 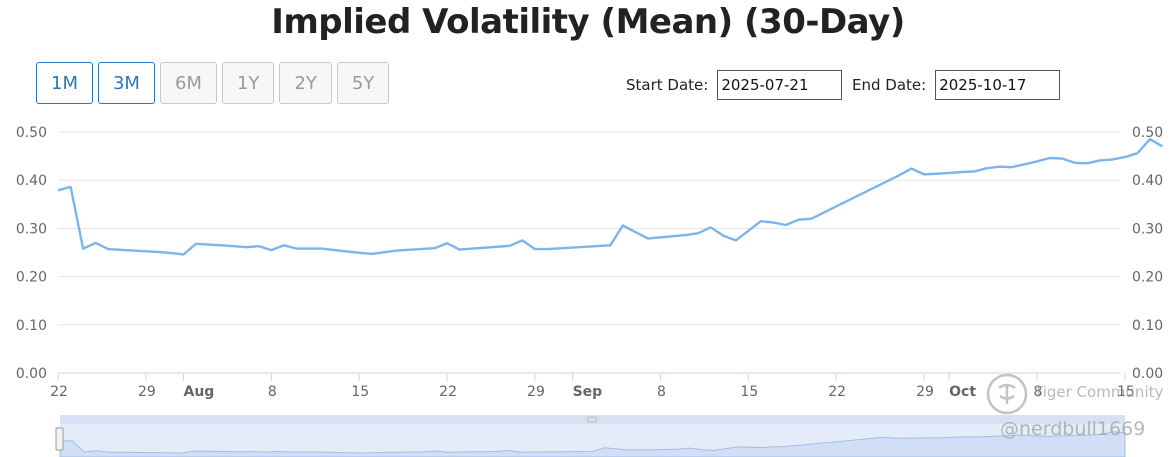 I want to click on tiger-logo-icon, so click(x=1007, y=394).